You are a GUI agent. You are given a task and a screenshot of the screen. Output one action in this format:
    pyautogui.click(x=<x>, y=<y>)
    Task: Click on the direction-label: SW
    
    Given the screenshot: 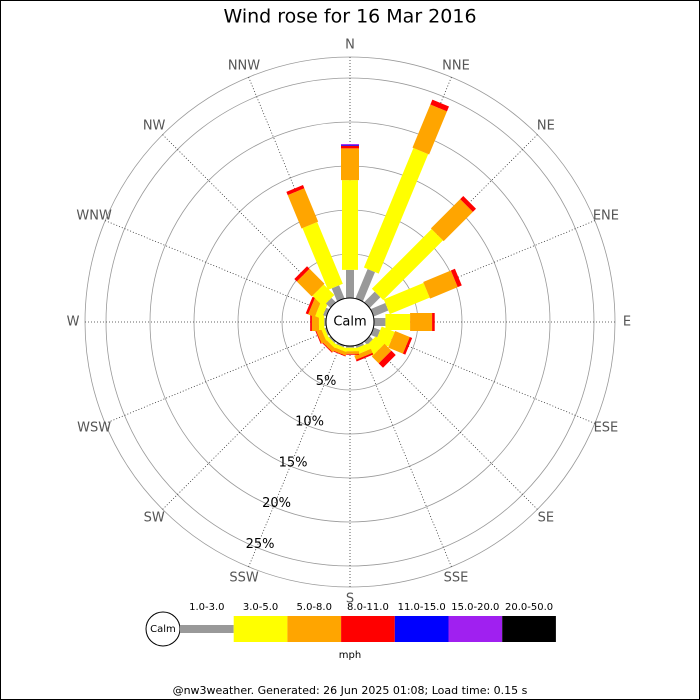 What is the action you would take?
    pyautogui.click(x=154, y=517)
    